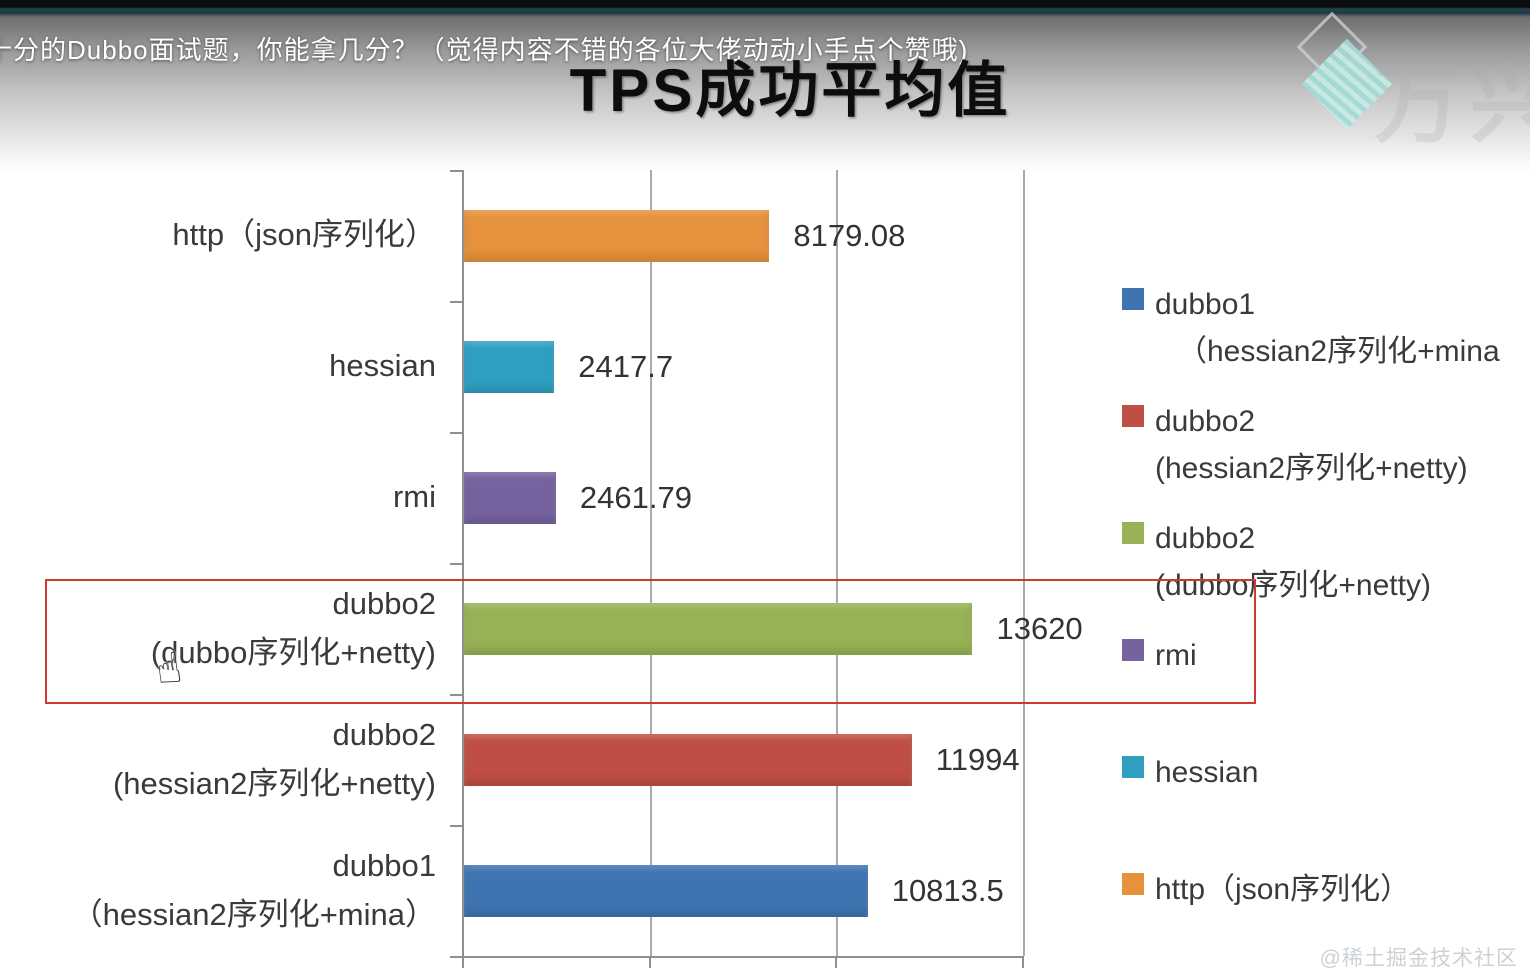 The height and width of the screenshot is (978, 1530). I want to click on legend-label: dubbo2 (hessian2序列化+netty), so click(1311, 445).